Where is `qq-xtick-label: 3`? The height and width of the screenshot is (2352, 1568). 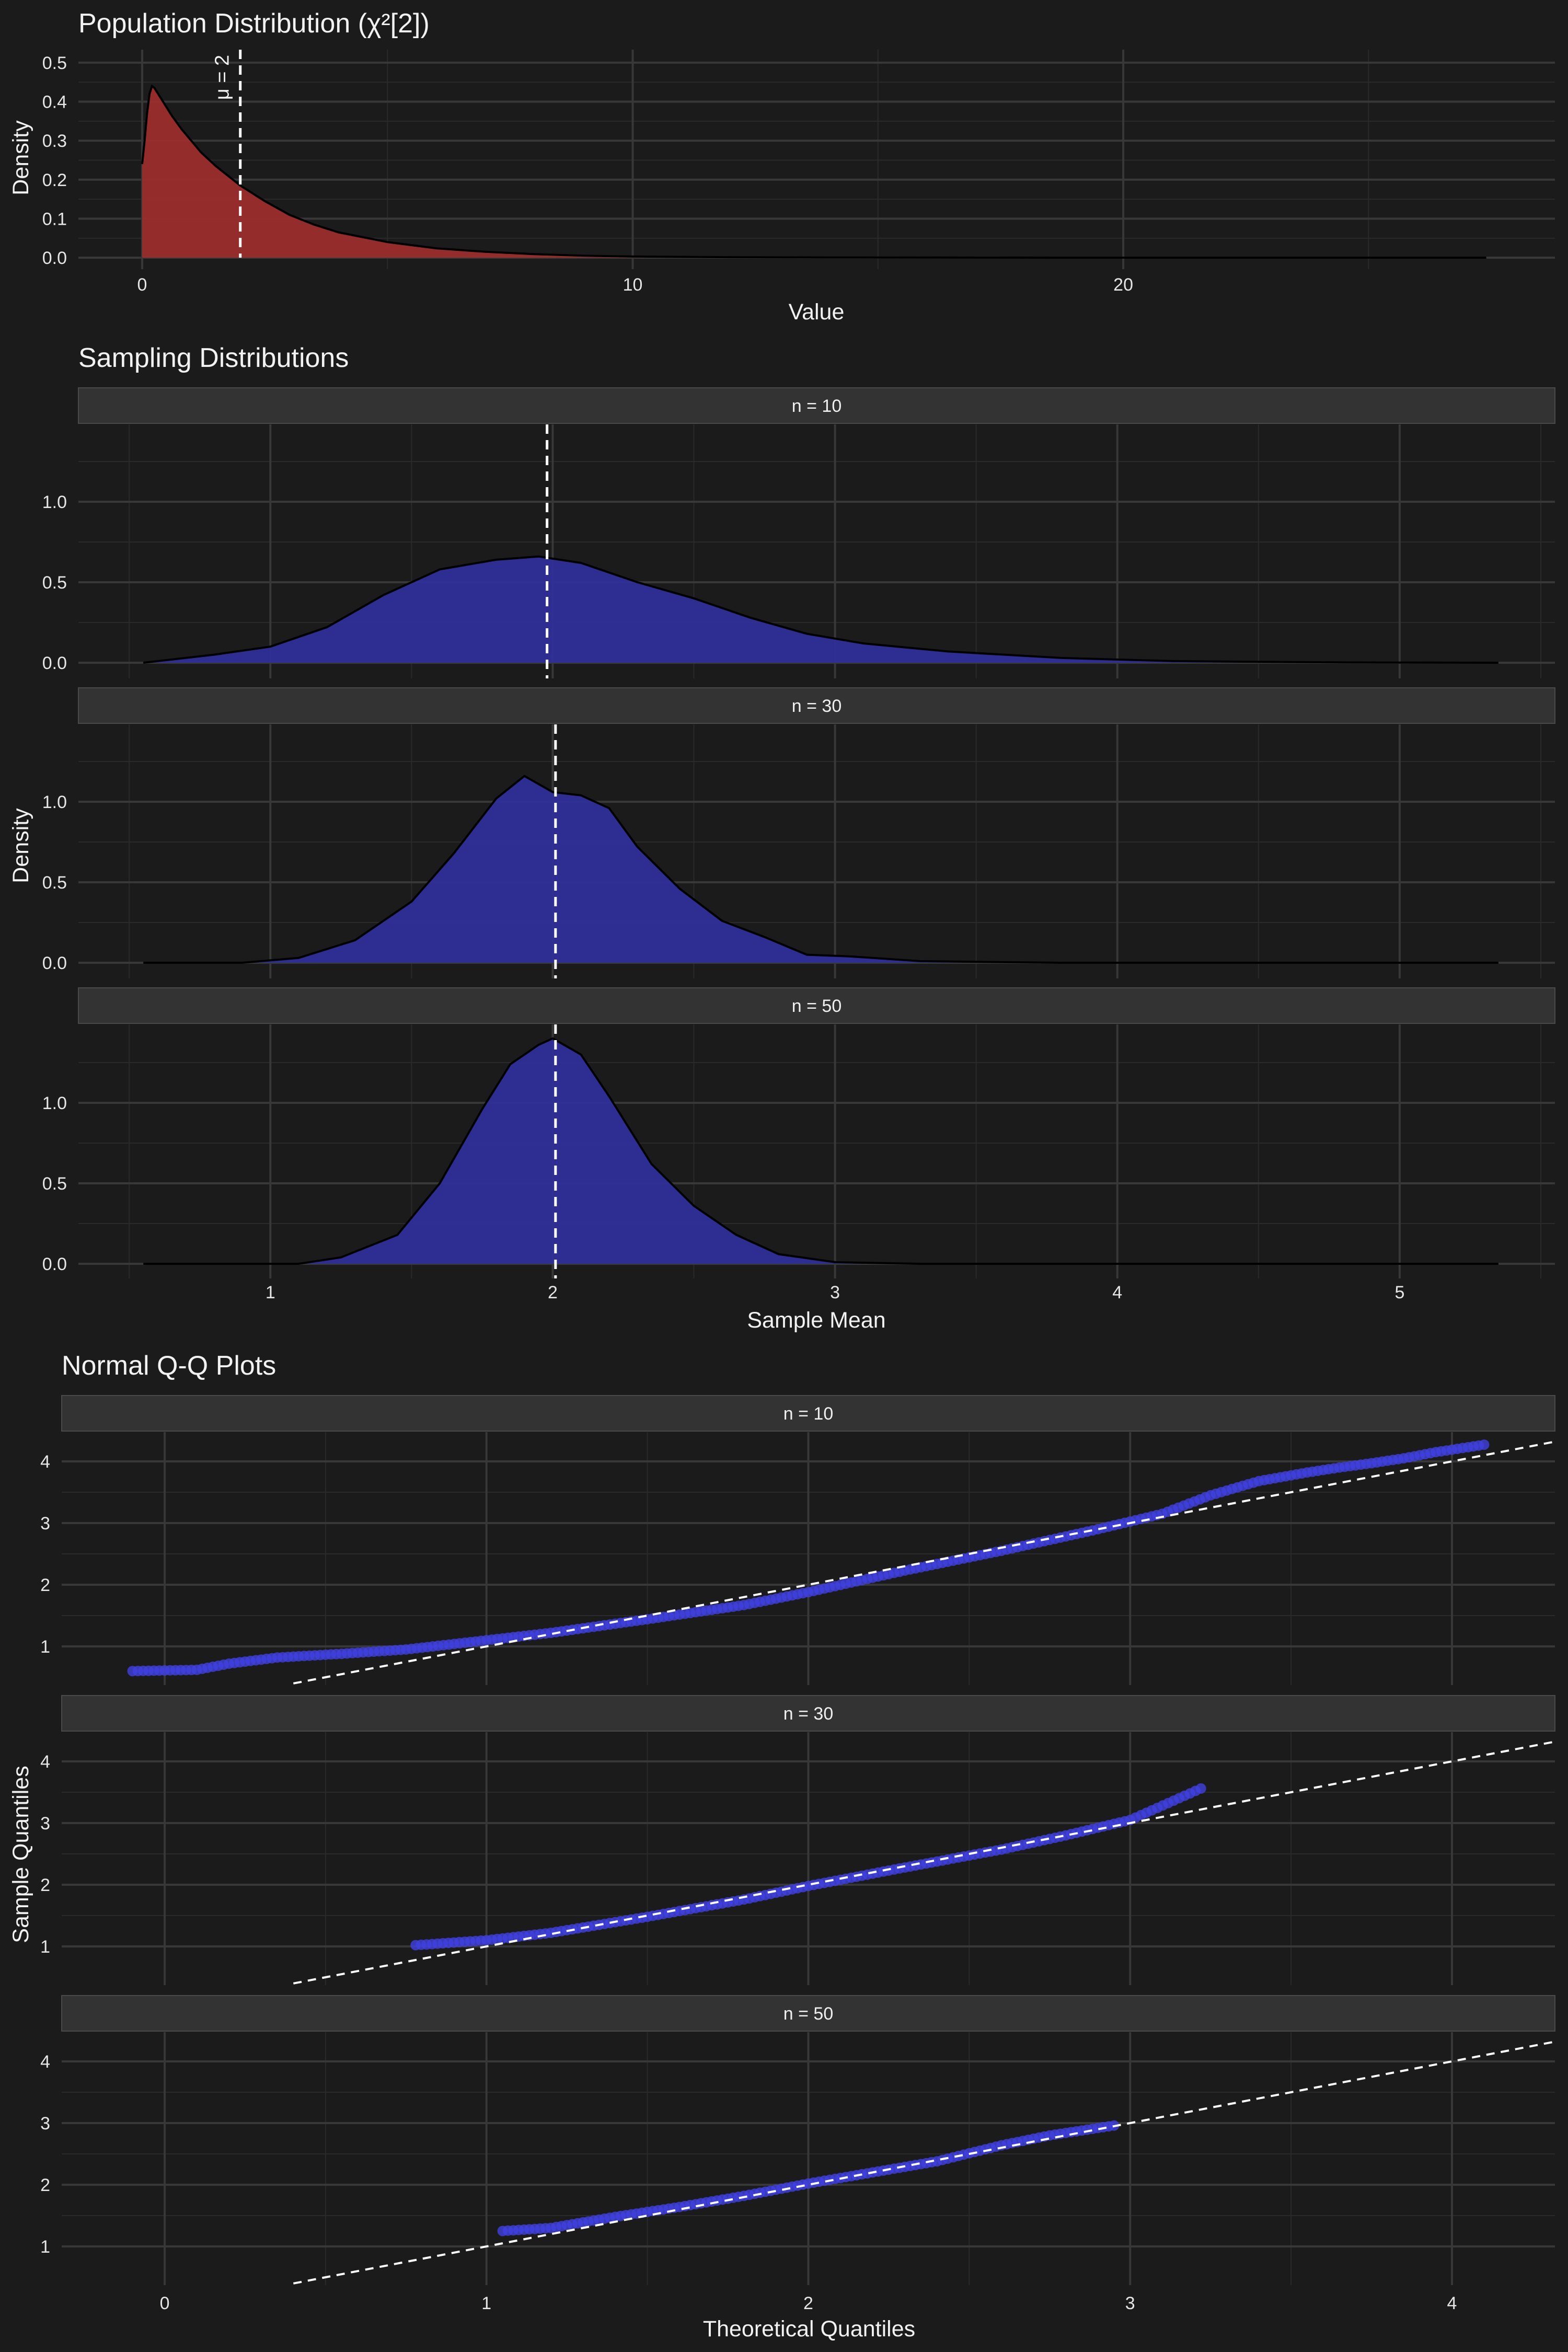
qq-xtick-label: 3 is located at coordinates (1130, 2303).